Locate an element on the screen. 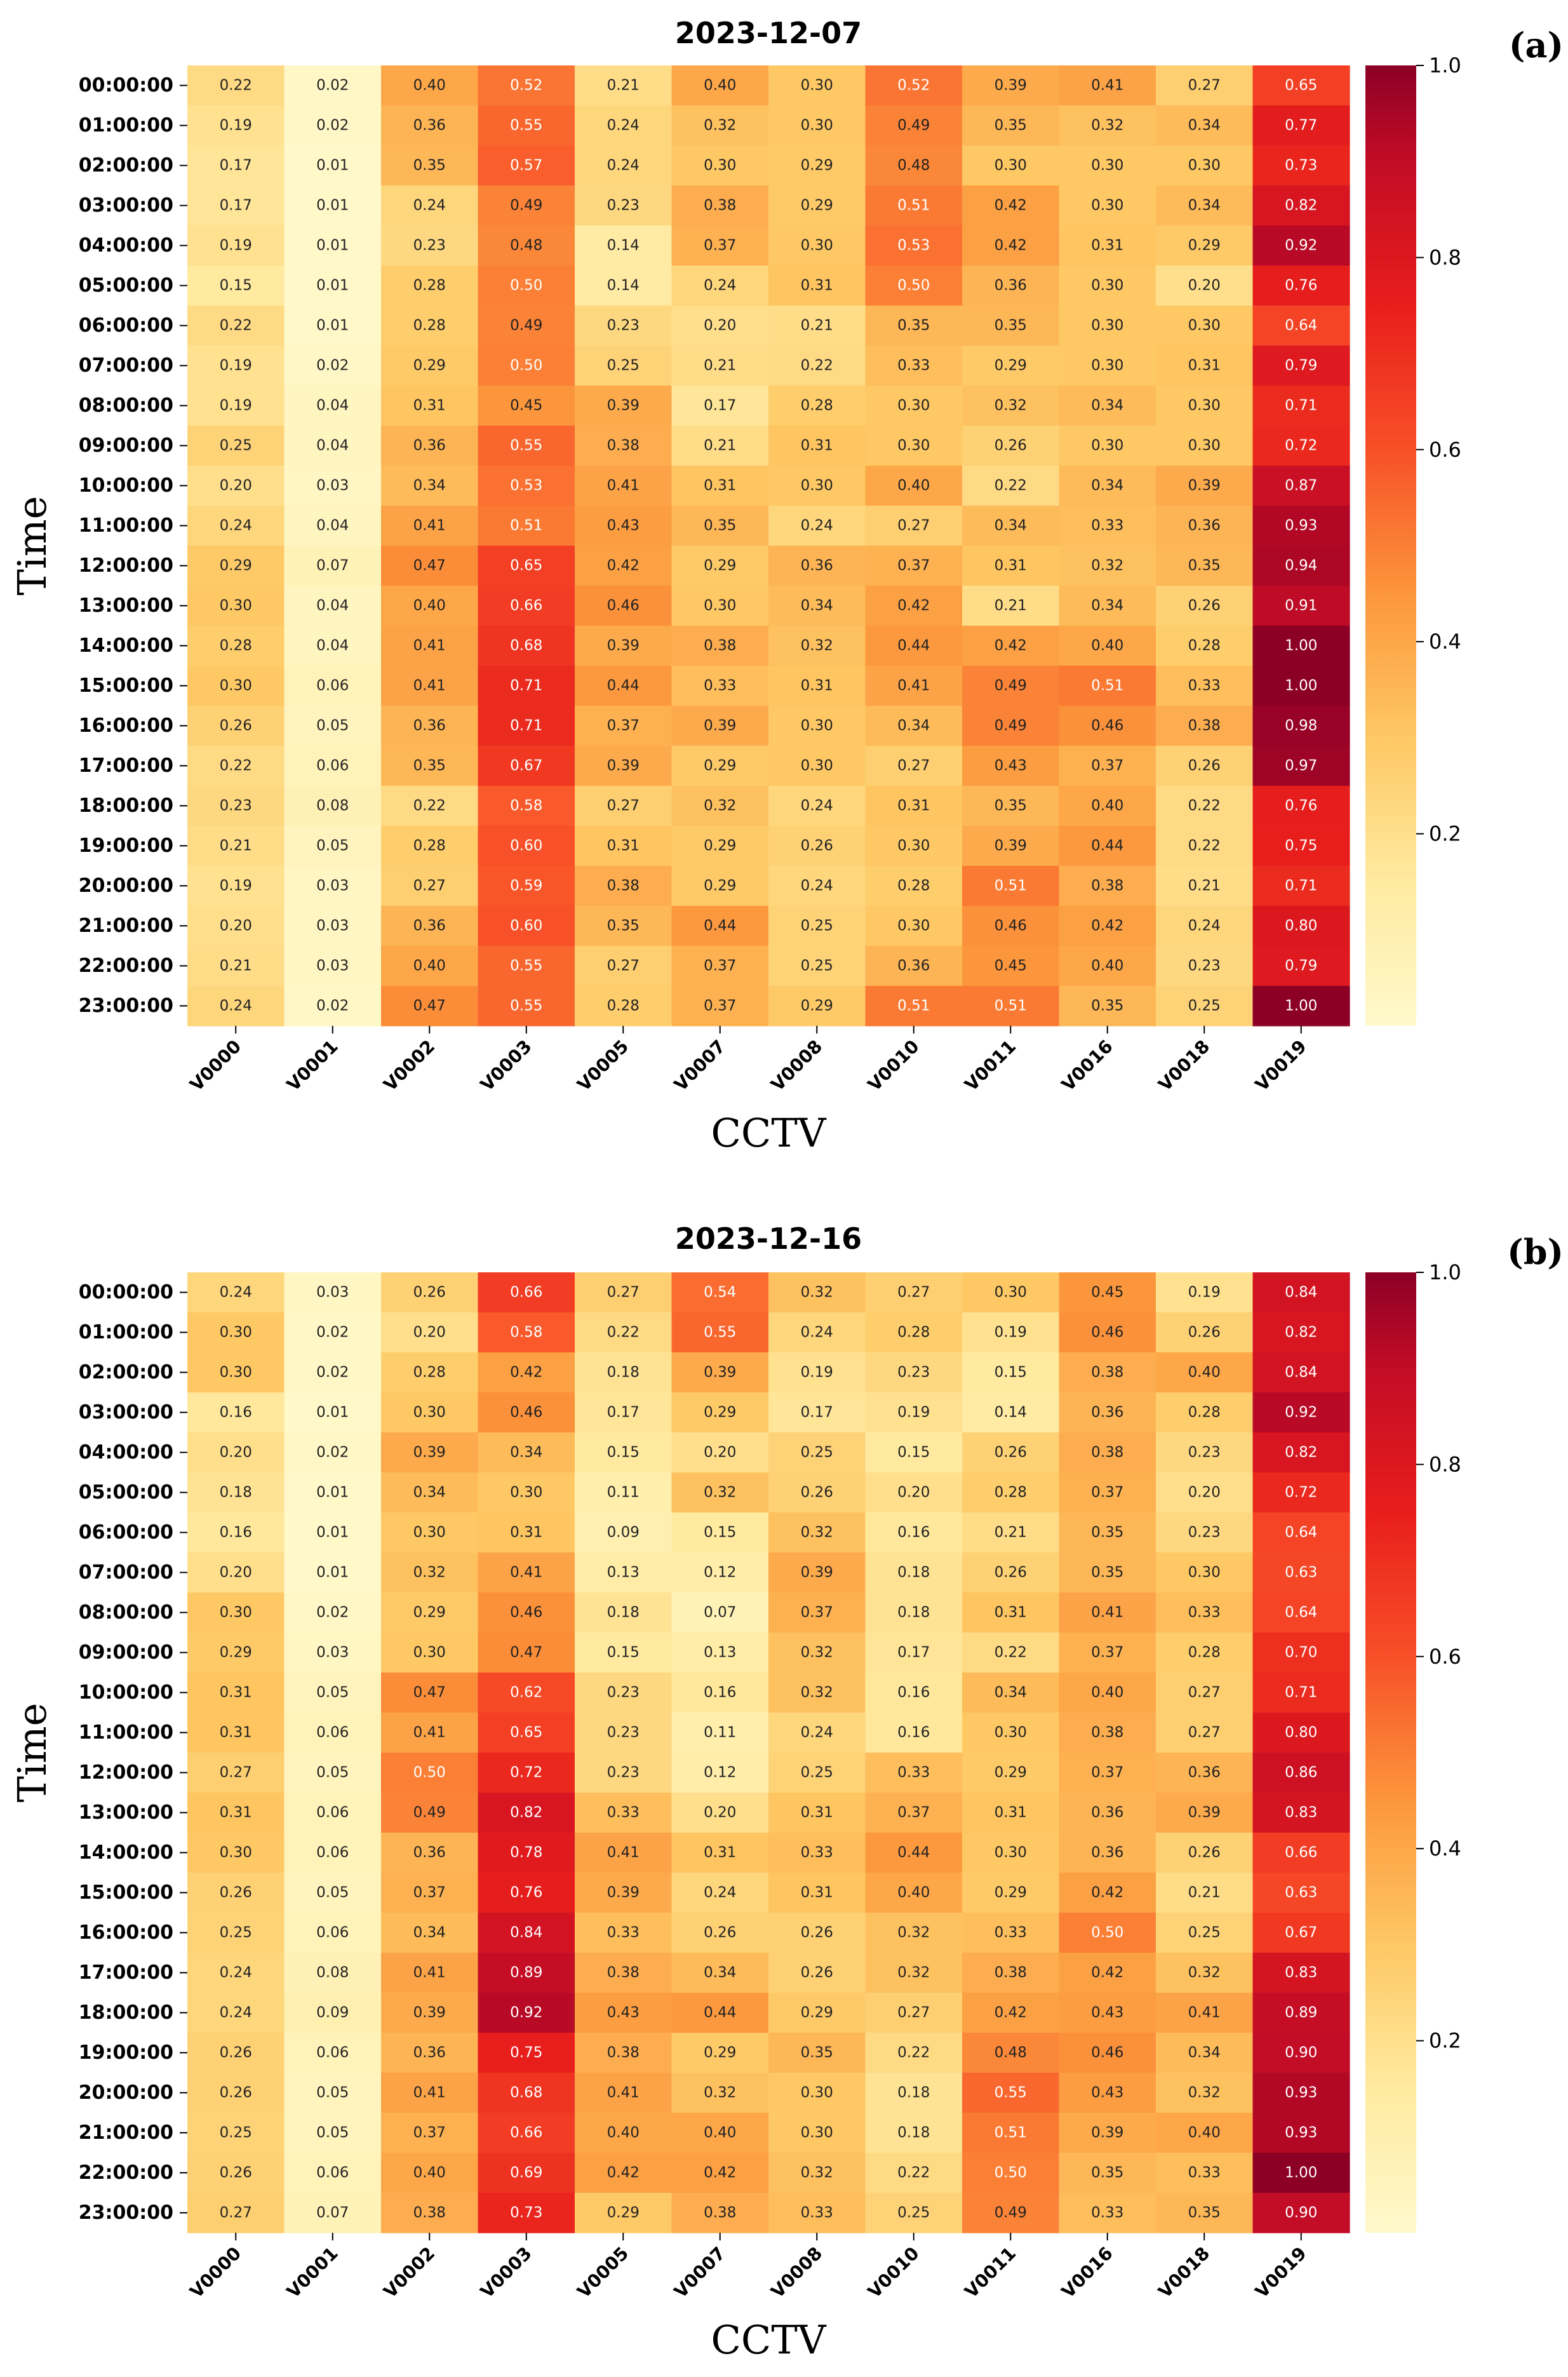 This screenshot has height=2377, width=1568. cell-value-label: 0.05 is located at coordinates (332, 2093).